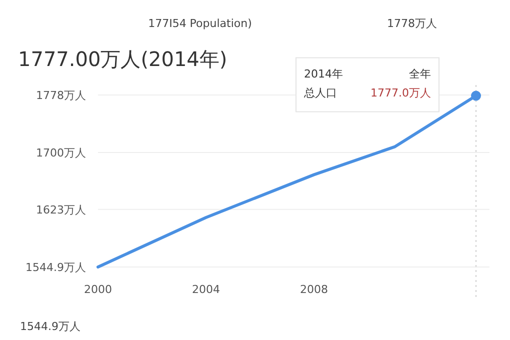  Describe the element at coordinates (320, 93) in the screenshot. I see `annotation: 总人口` at that location.